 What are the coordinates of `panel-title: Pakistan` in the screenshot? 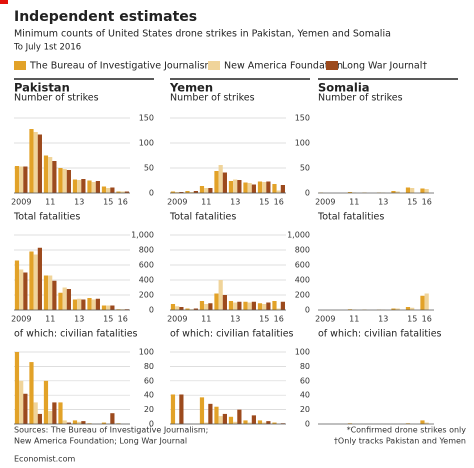 It's located at (42, 88).